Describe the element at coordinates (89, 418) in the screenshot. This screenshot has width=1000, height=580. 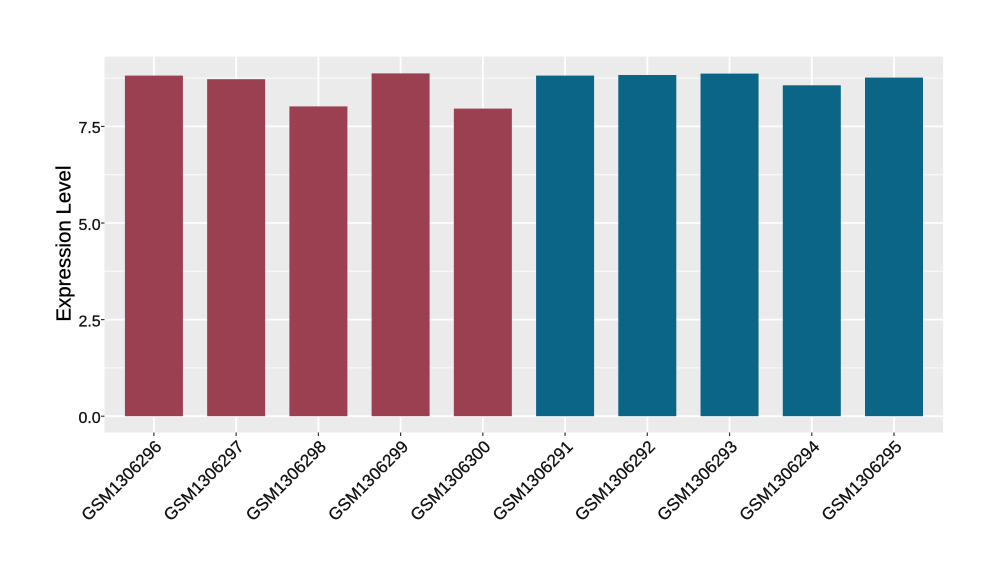
I see `svg-text: 0.0` at that location.